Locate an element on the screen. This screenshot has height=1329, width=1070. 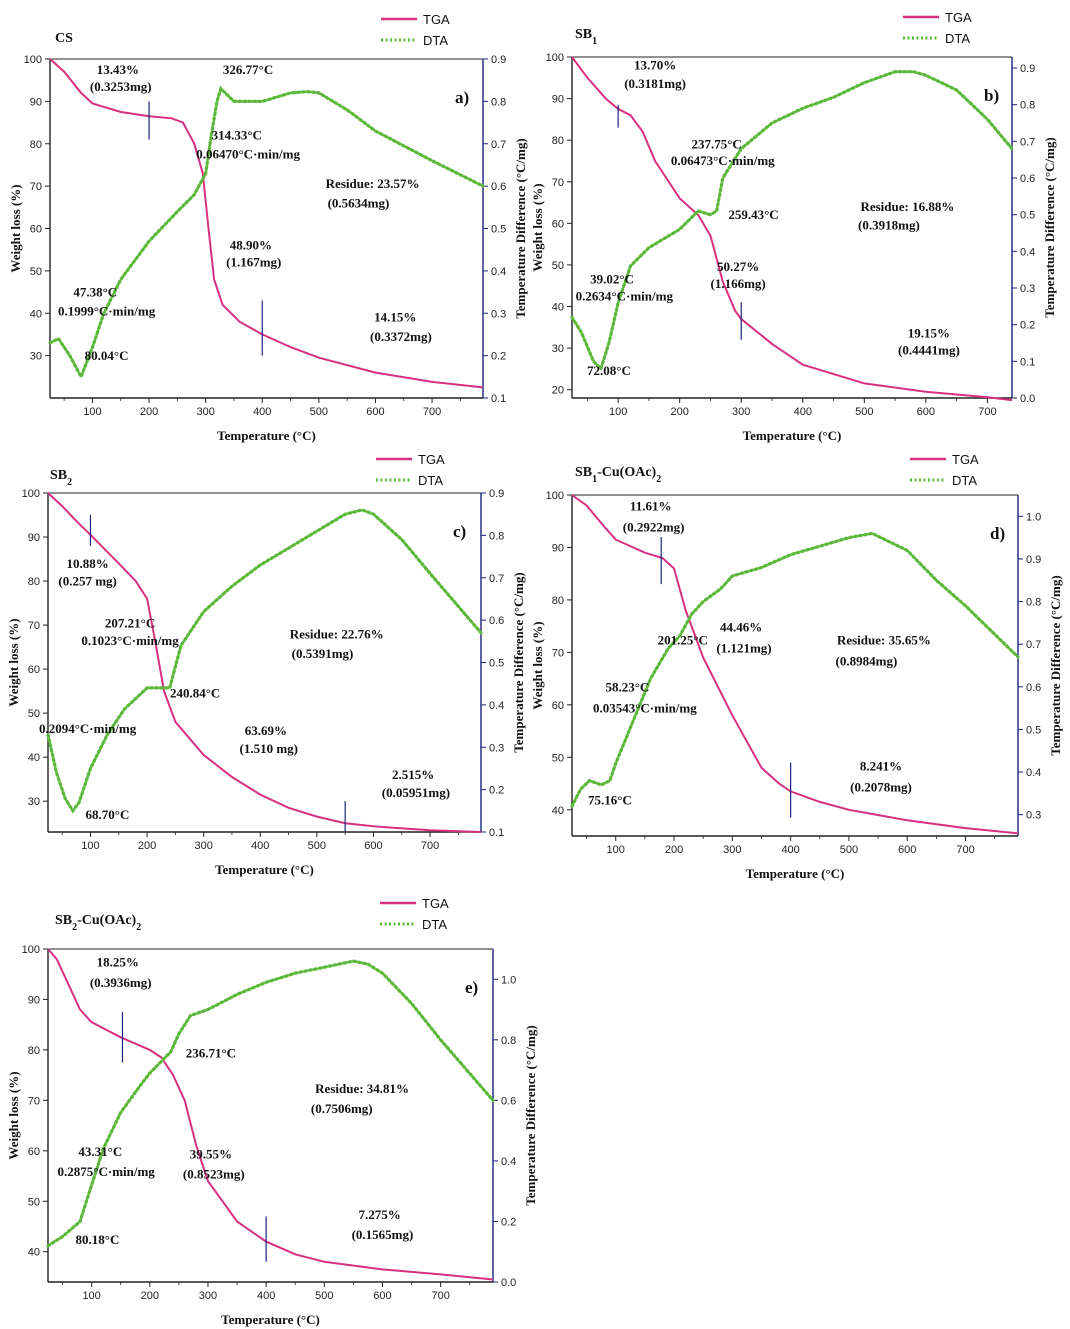
annotation-label: 48.90% is located at coordinates (251, 245).